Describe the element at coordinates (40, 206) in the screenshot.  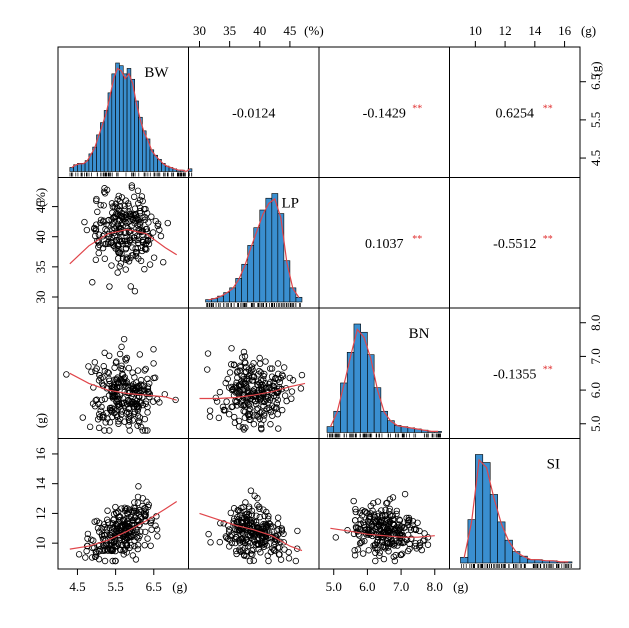
I see `tick-label: 45` at that location.